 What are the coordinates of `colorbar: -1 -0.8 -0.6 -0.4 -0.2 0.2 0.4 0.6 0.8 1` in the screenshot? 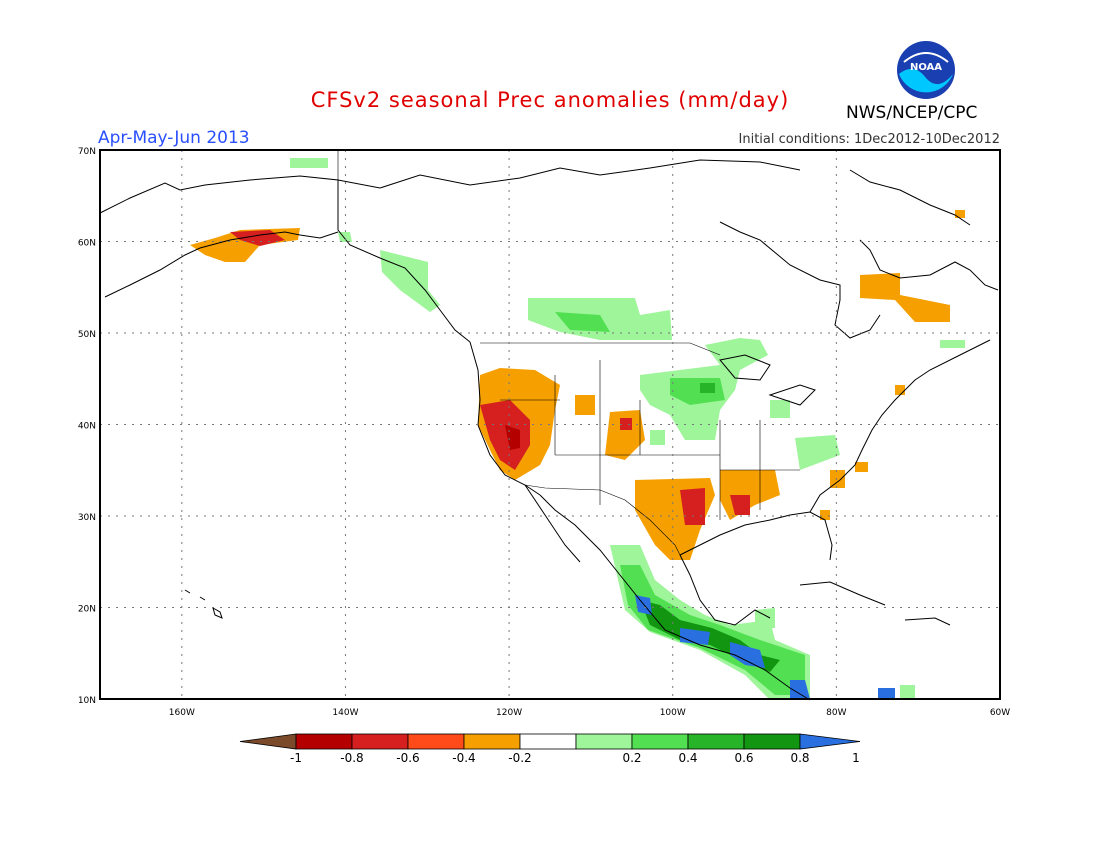 It's located at (550, 749).